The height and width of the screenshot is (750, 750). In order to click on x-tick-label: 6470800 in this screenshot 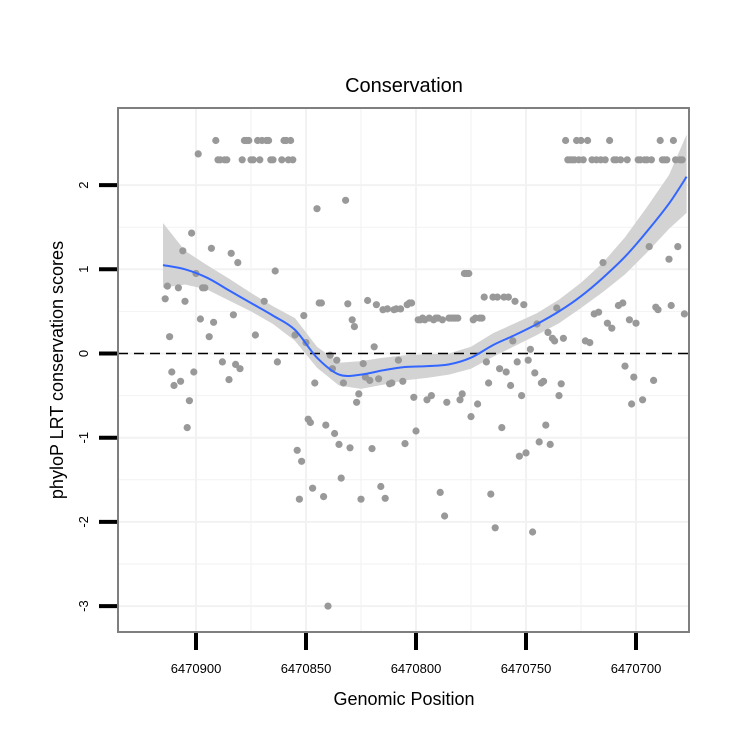, I will do `click(416, 668)`.